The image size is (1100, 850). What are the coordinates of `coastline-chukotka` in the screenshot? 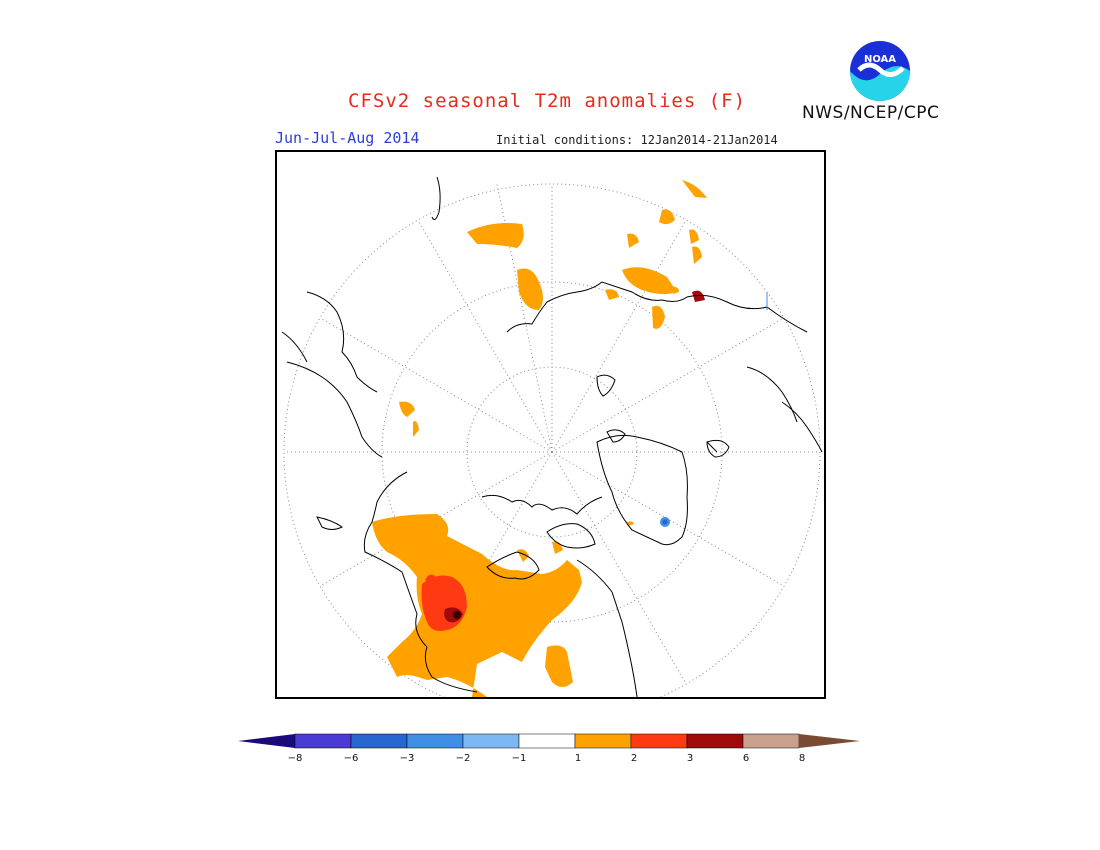 It's located at (342, 342).